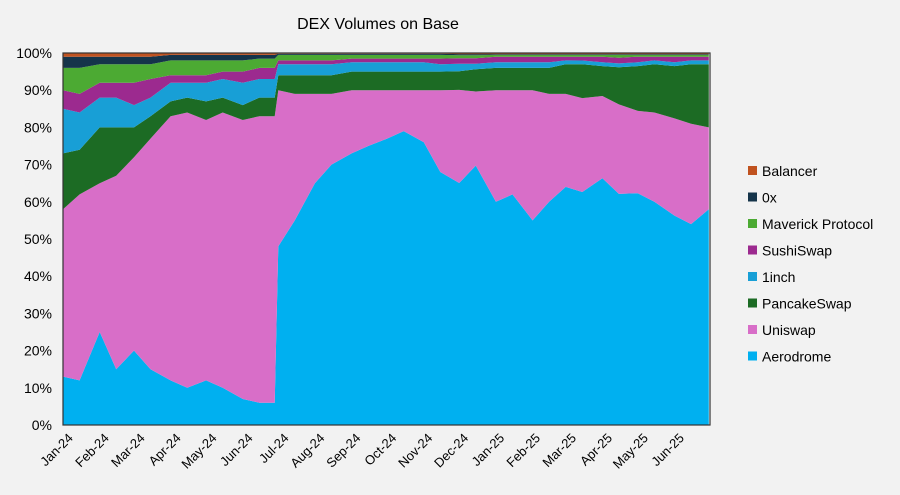  What do you see at coordinates (274, 448) in the screenshot?
I see `x-tick-label: Jul-24` at bounding box center [274, 448].